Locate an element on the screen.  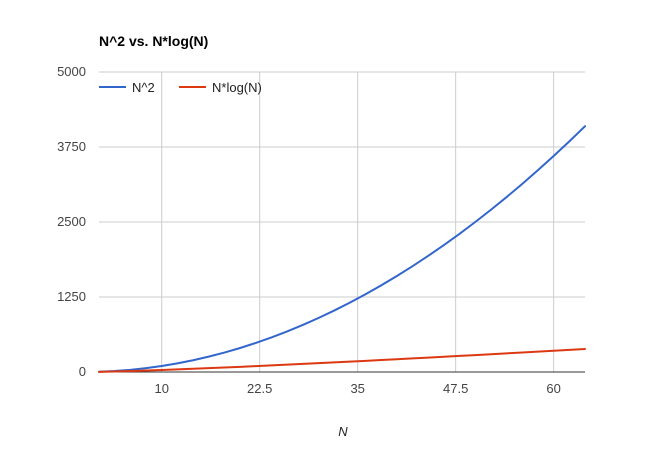
x-axis: 10 22.5 35 47.5 60 is located at coordinates (357, 388).